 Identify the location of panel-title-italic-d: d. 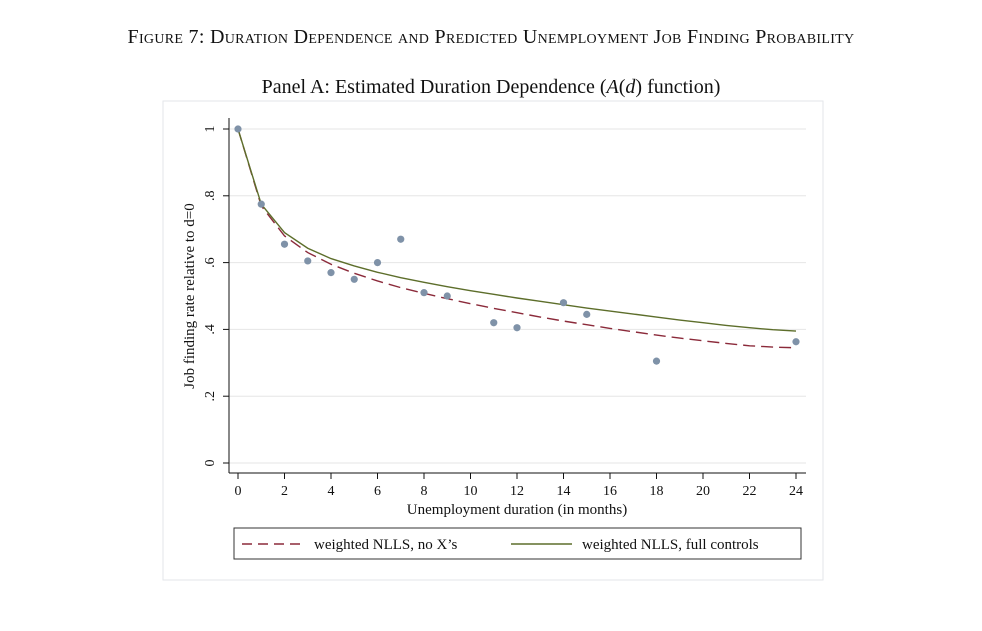
(630, 87).